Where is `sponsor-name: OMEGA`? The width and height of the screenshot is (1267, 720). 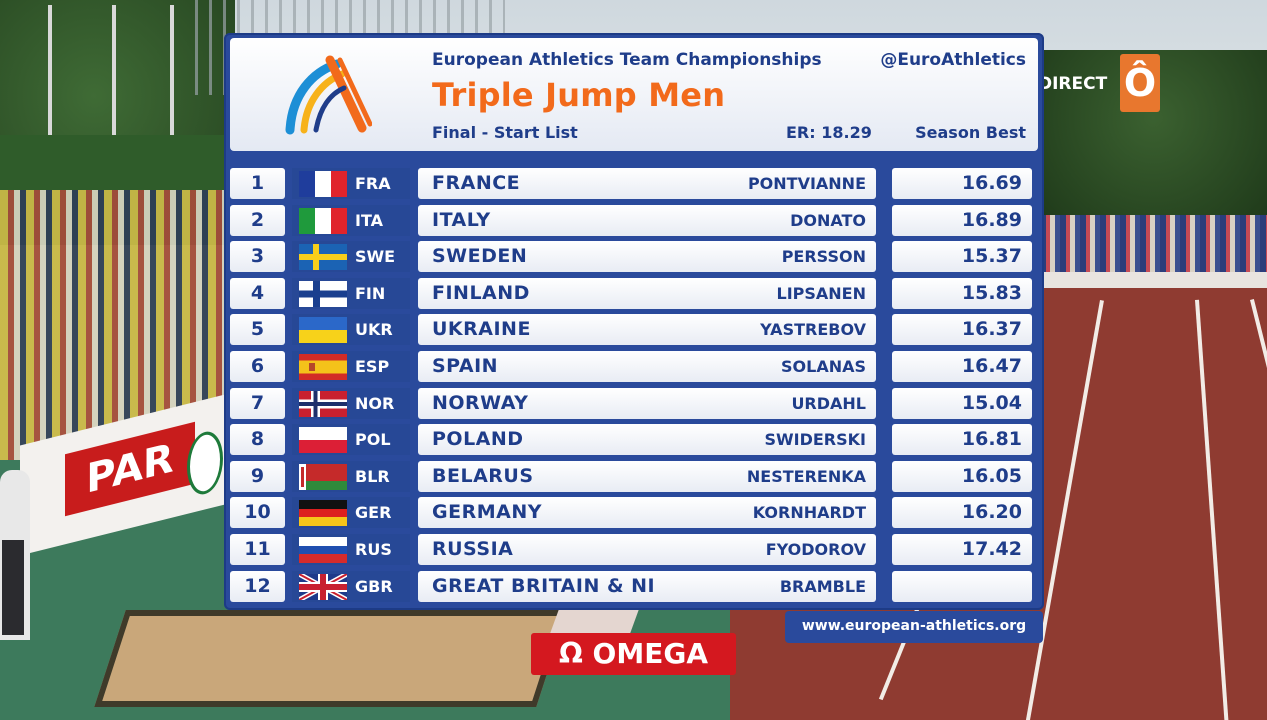
sponsor-name: OMEGA is located at coordinates (650, 653).